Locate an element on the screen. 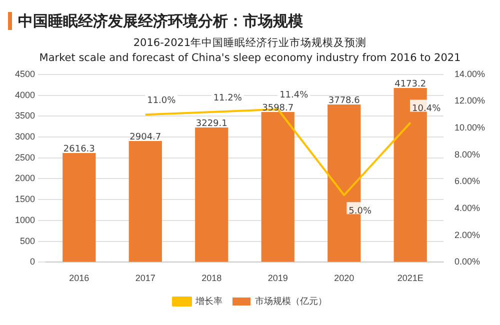 The width and height of the screenshot is (500, 325). data-label: 3229.1 is located at coordinates (212, 123).